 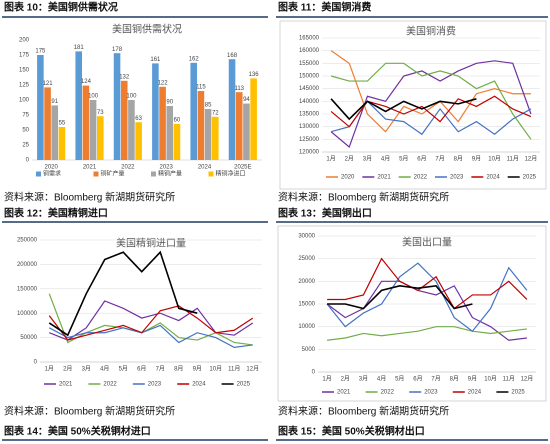 I want to click on y-tick-label: 175, so click(x=24, y=56).